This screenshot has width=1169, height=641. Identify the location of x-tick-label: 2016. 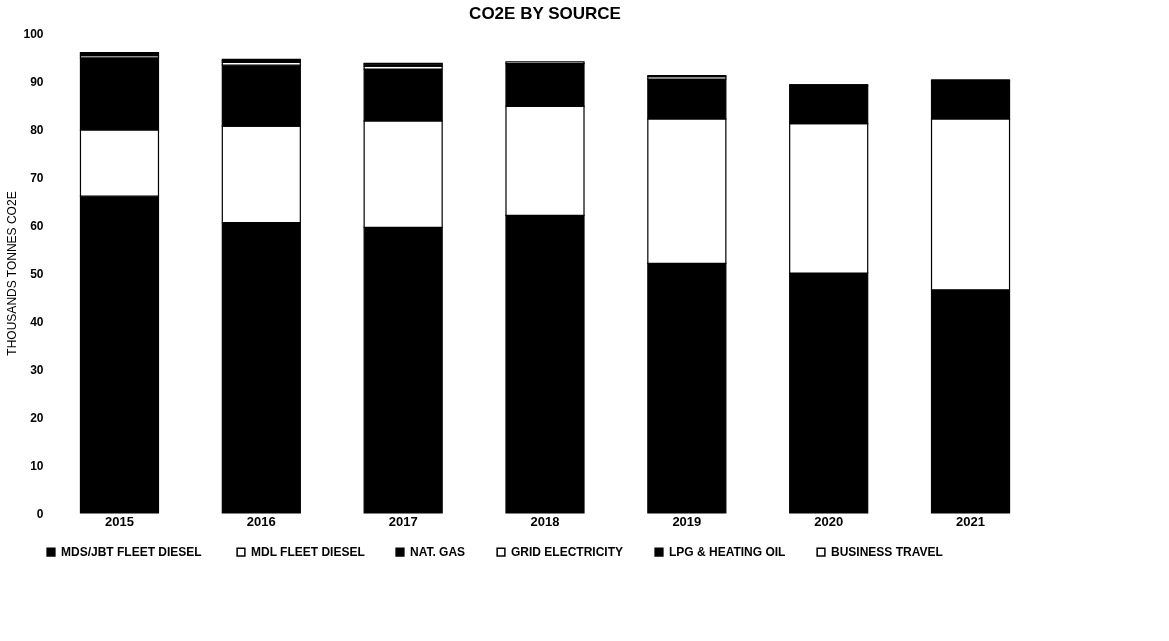
(261, 521).